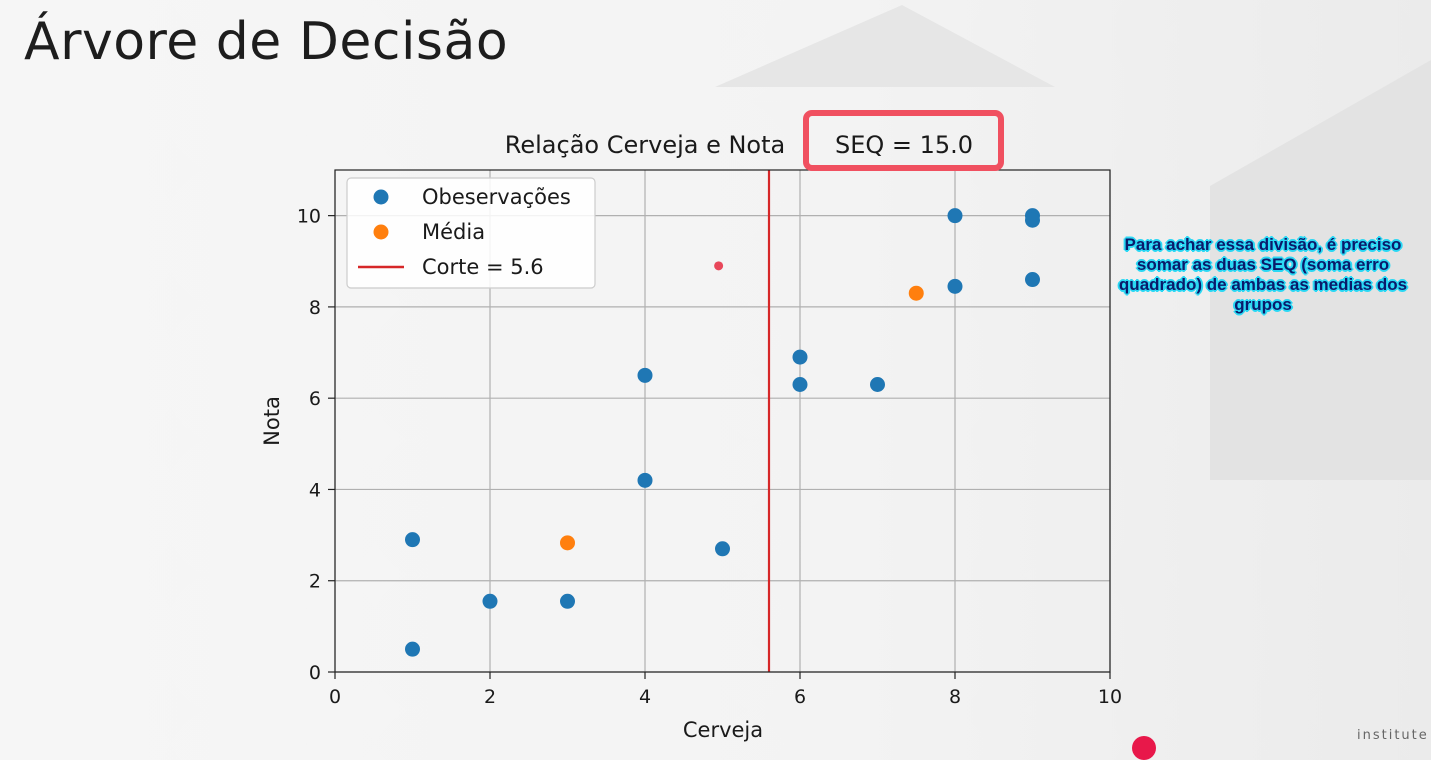 The image size is (1431, 760). What do you see at coordinates (381, 197) in the screenshot?
I see `legend-marker-observations` at bounding box center [381, 197].